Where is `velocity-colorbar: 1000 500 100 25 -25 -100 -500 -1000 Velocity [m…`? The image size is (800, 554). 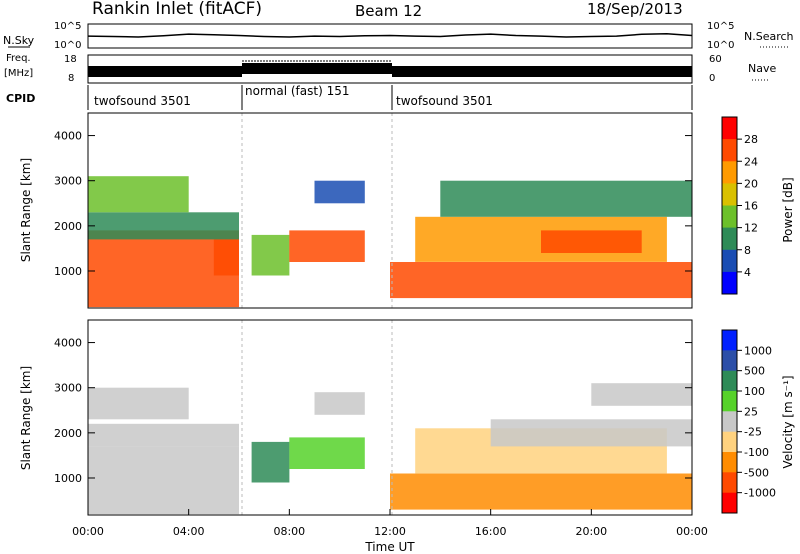 velocity-colorbar: 1000 500 100 25 -25 -100 -500 -1000 Velocity [m… is located at coordinates (758, 421).